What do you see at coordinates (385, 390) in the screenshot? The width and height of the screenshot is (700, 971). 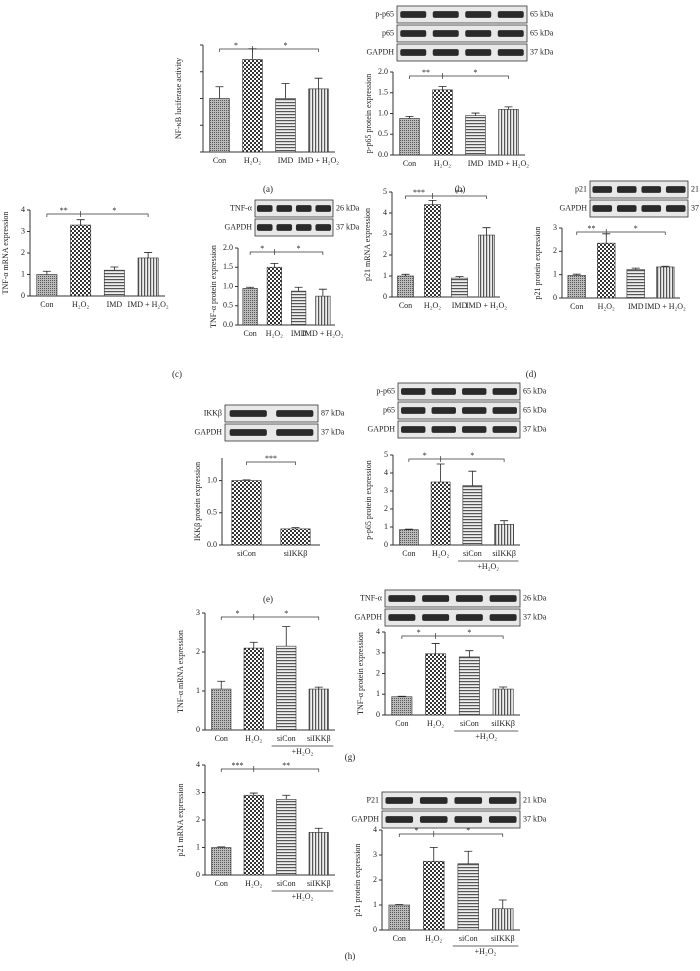 I see `blot-label: p-p65` at bounding box center [385, 390].